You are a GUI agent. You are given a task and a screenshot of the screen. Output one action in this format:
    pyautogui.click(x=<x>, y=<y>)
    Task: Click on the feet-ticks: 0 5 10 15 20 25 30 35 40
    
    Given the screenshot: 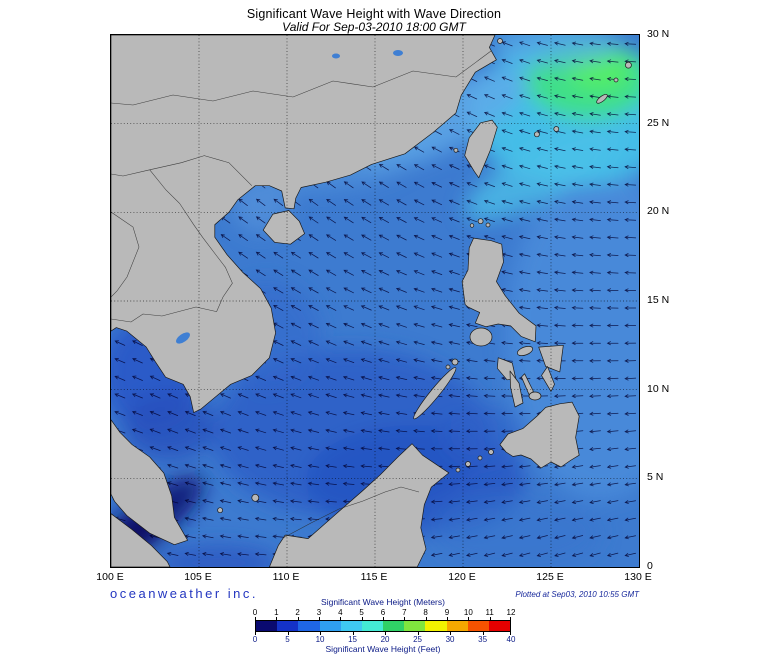 What is the action you would take?
    pyautogui.click(x=384, y=639)
    